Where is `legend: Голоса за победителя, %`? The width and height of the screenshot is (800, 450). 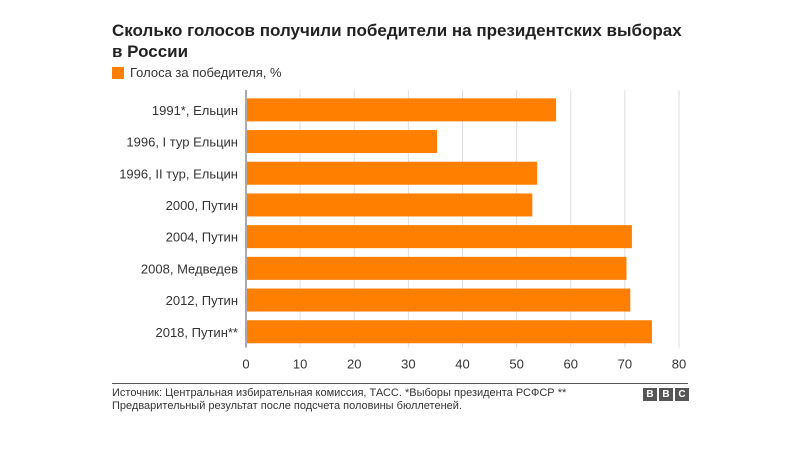 legend: Голоса за победителя, % is located at coordinates (197, 72).